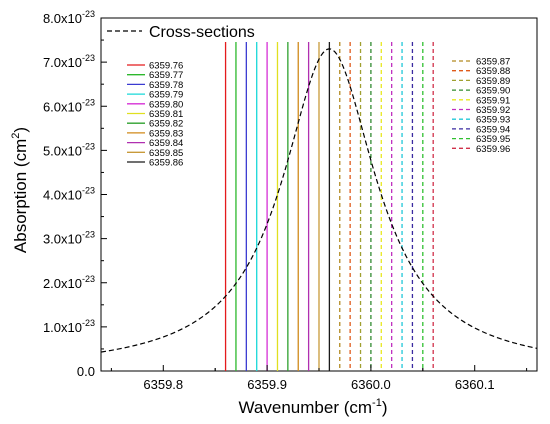 Image resolution: width=550 pixels, height=424 pixels. Describe the element at coordinates (69, 326) in the screenshot. I see `y-tick-label: 1.0x10⁻²³` at that location.